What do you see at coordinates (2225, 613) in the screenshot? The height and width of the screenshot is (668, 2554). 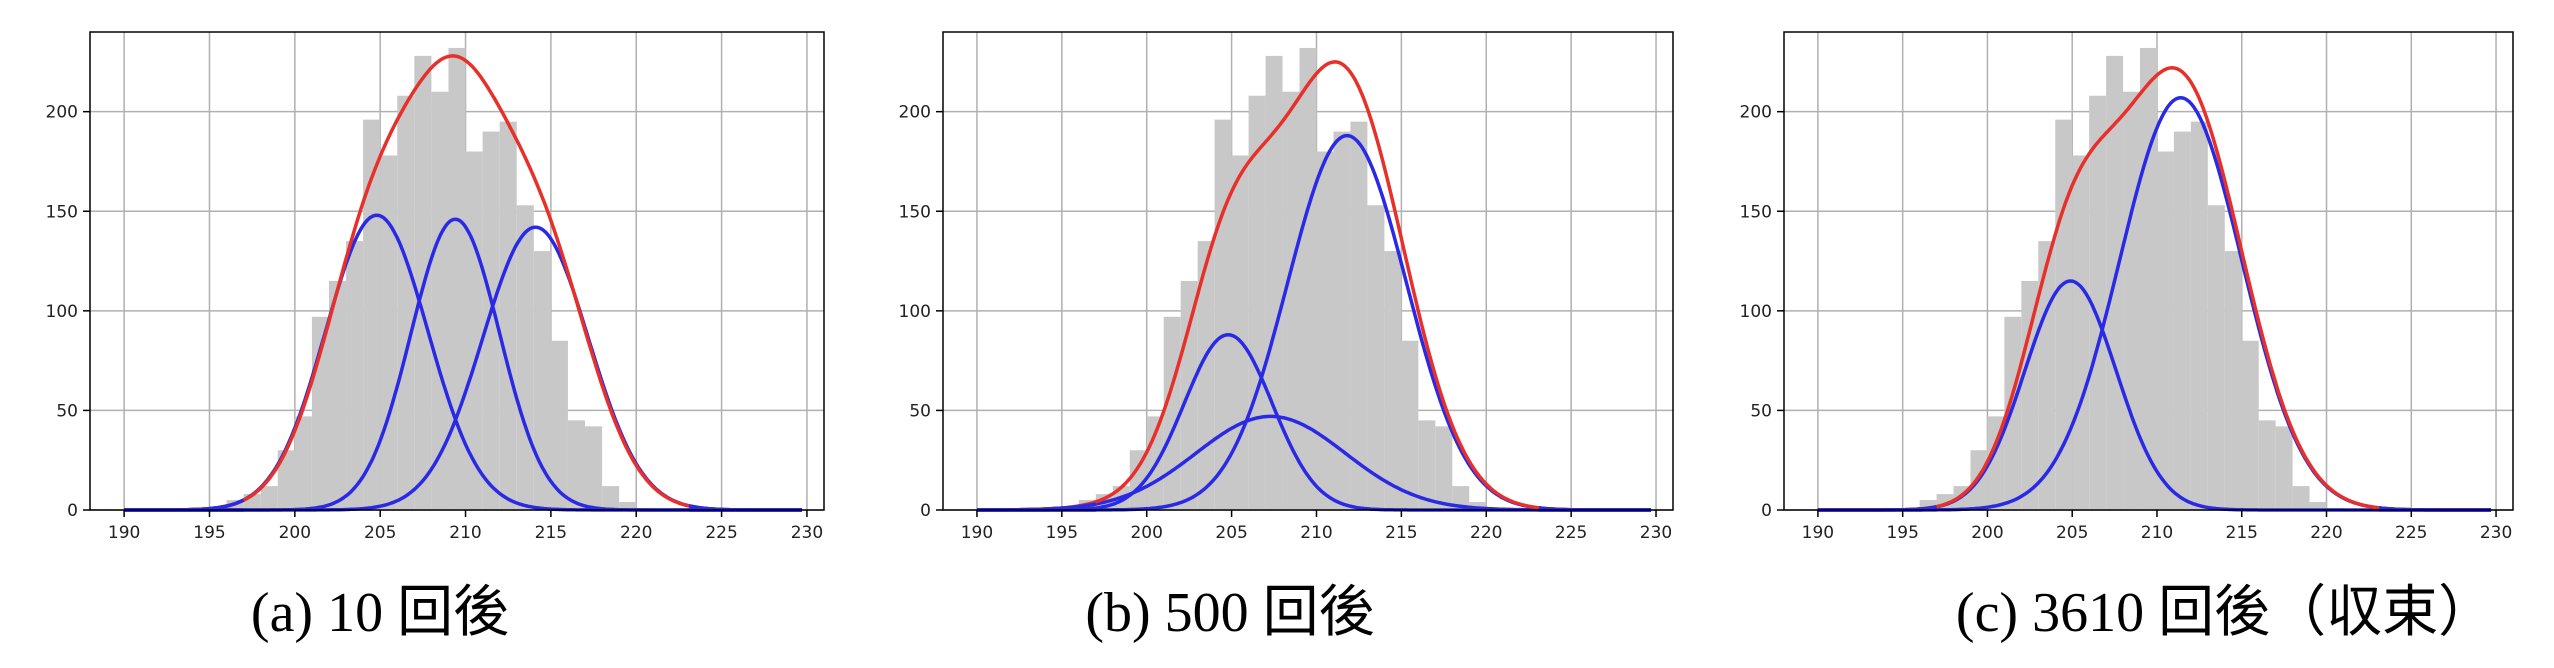 I see `caption-c: (c) 3610 回後（収束）` at bounding box center [2225, 613].